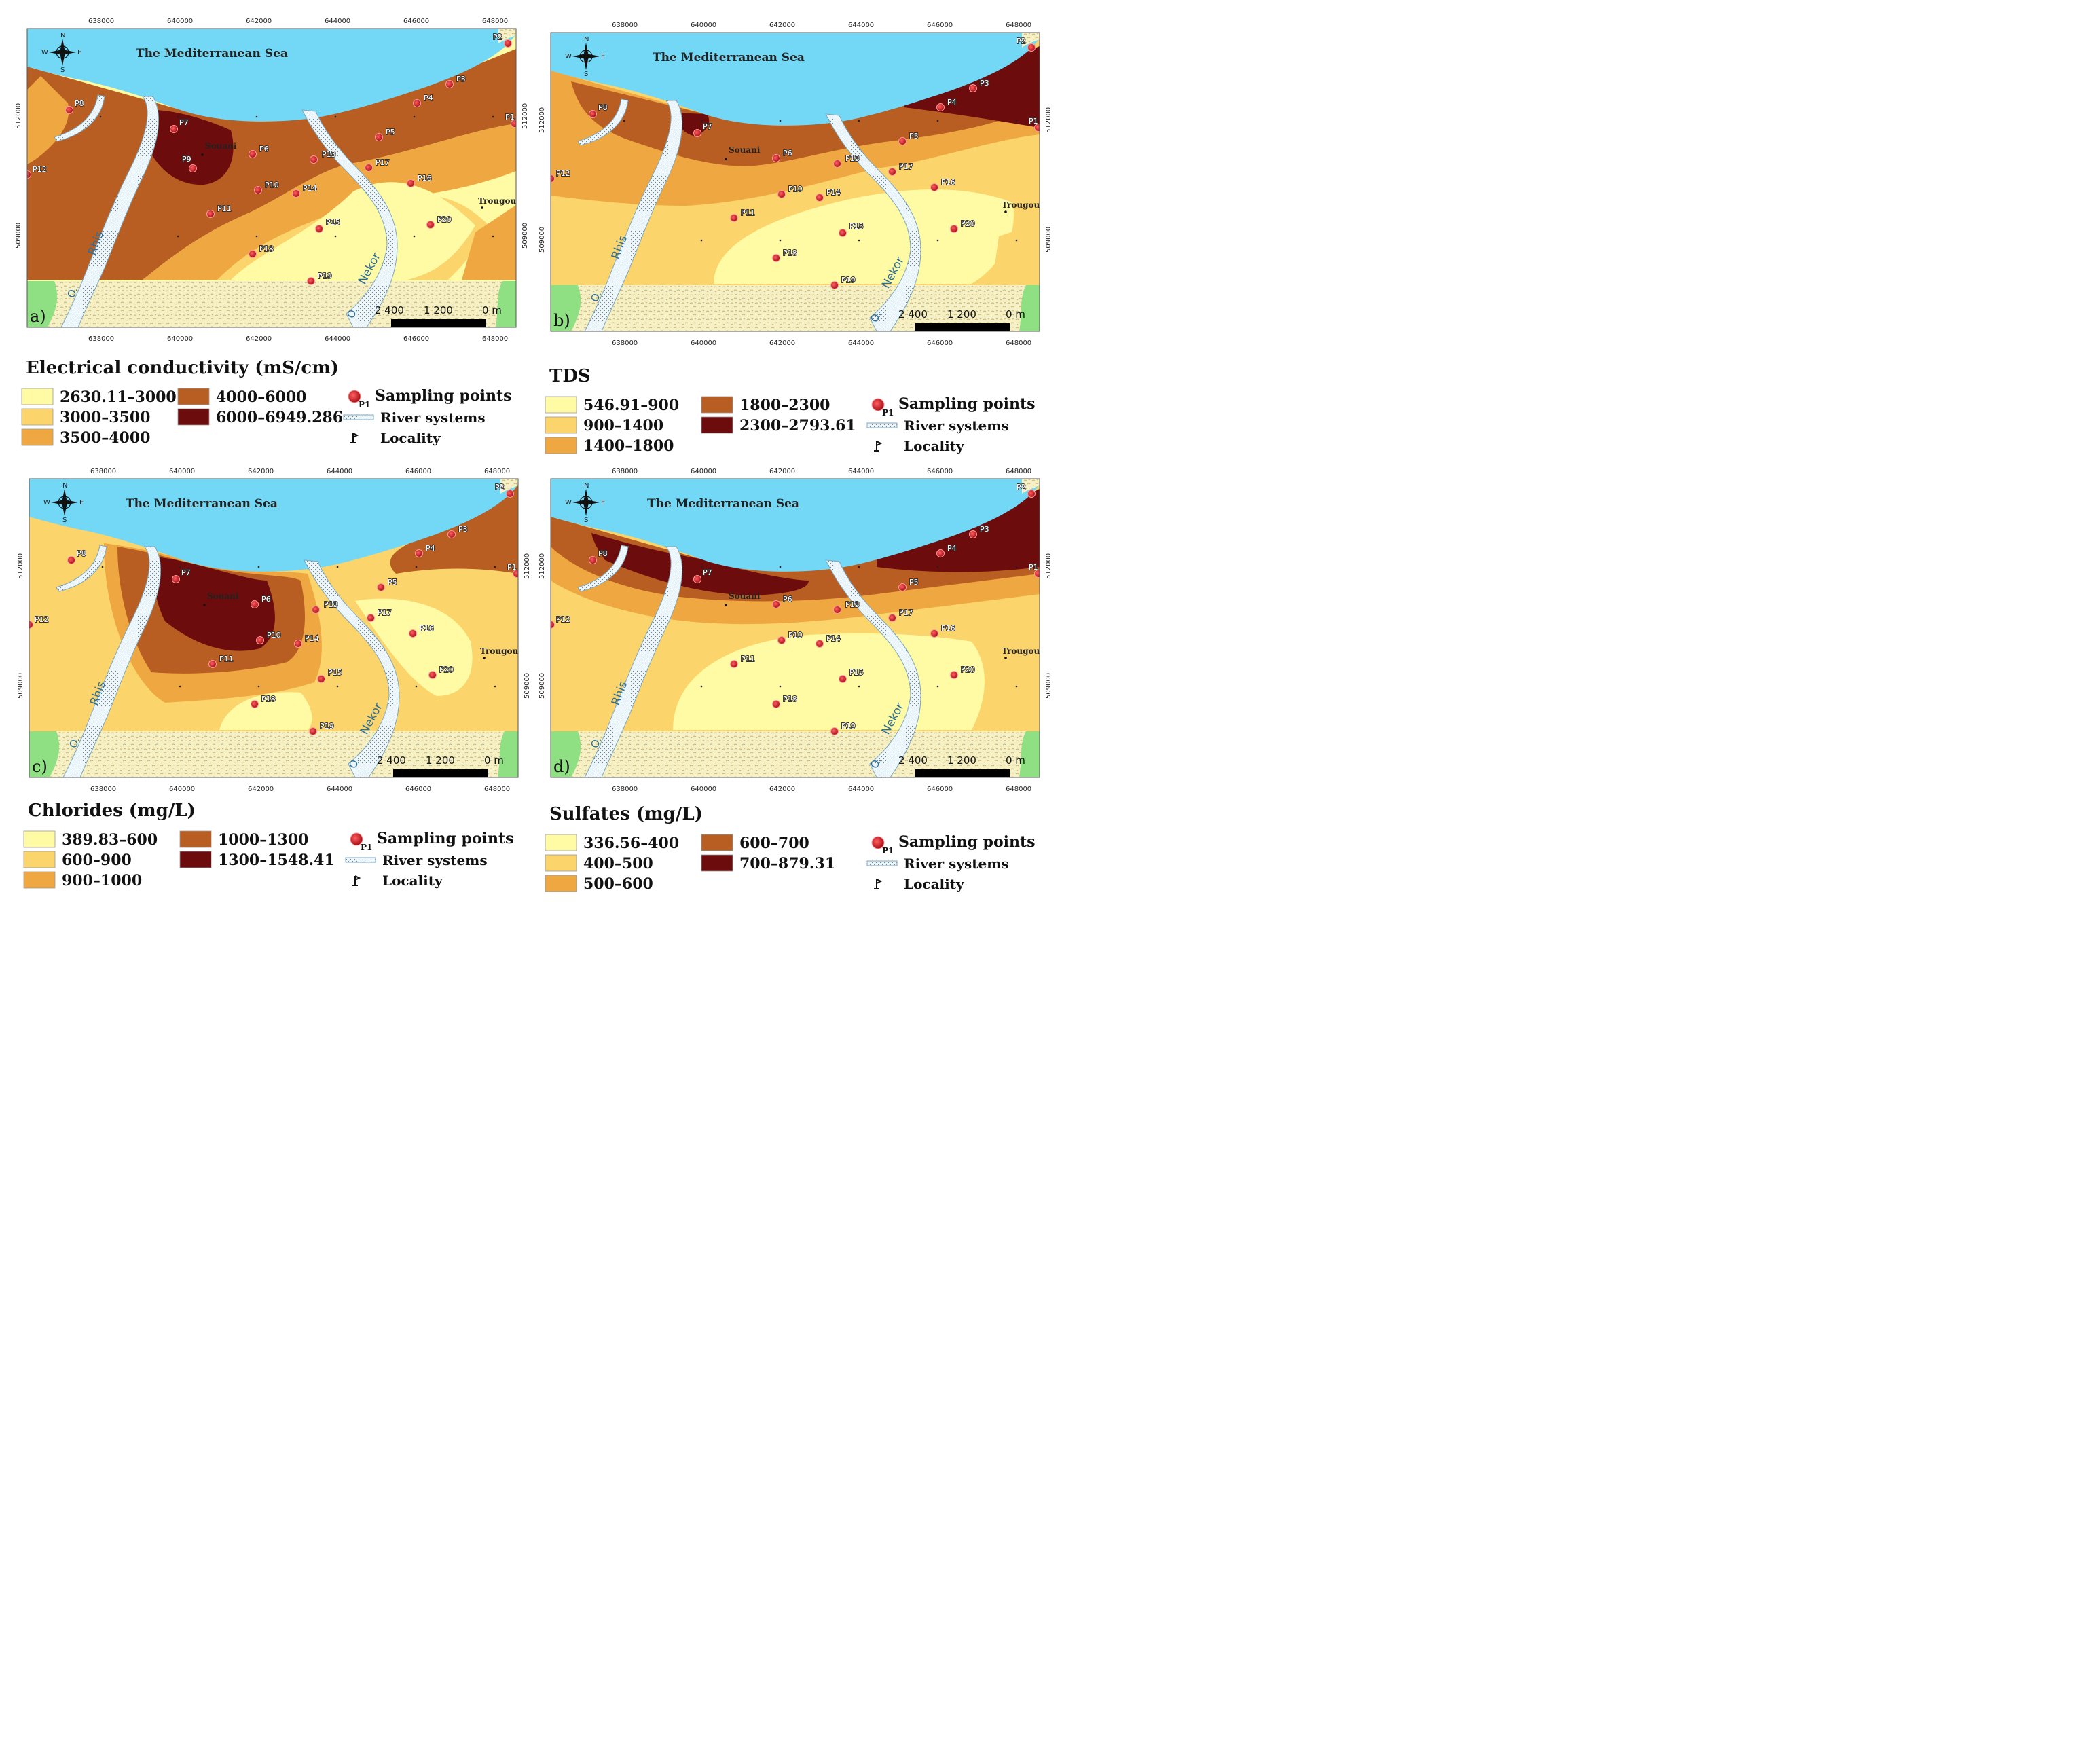 Image resolution: width=2086 pixels, height=1764 pixels. I want to click on map-frame, so click(795, 628).